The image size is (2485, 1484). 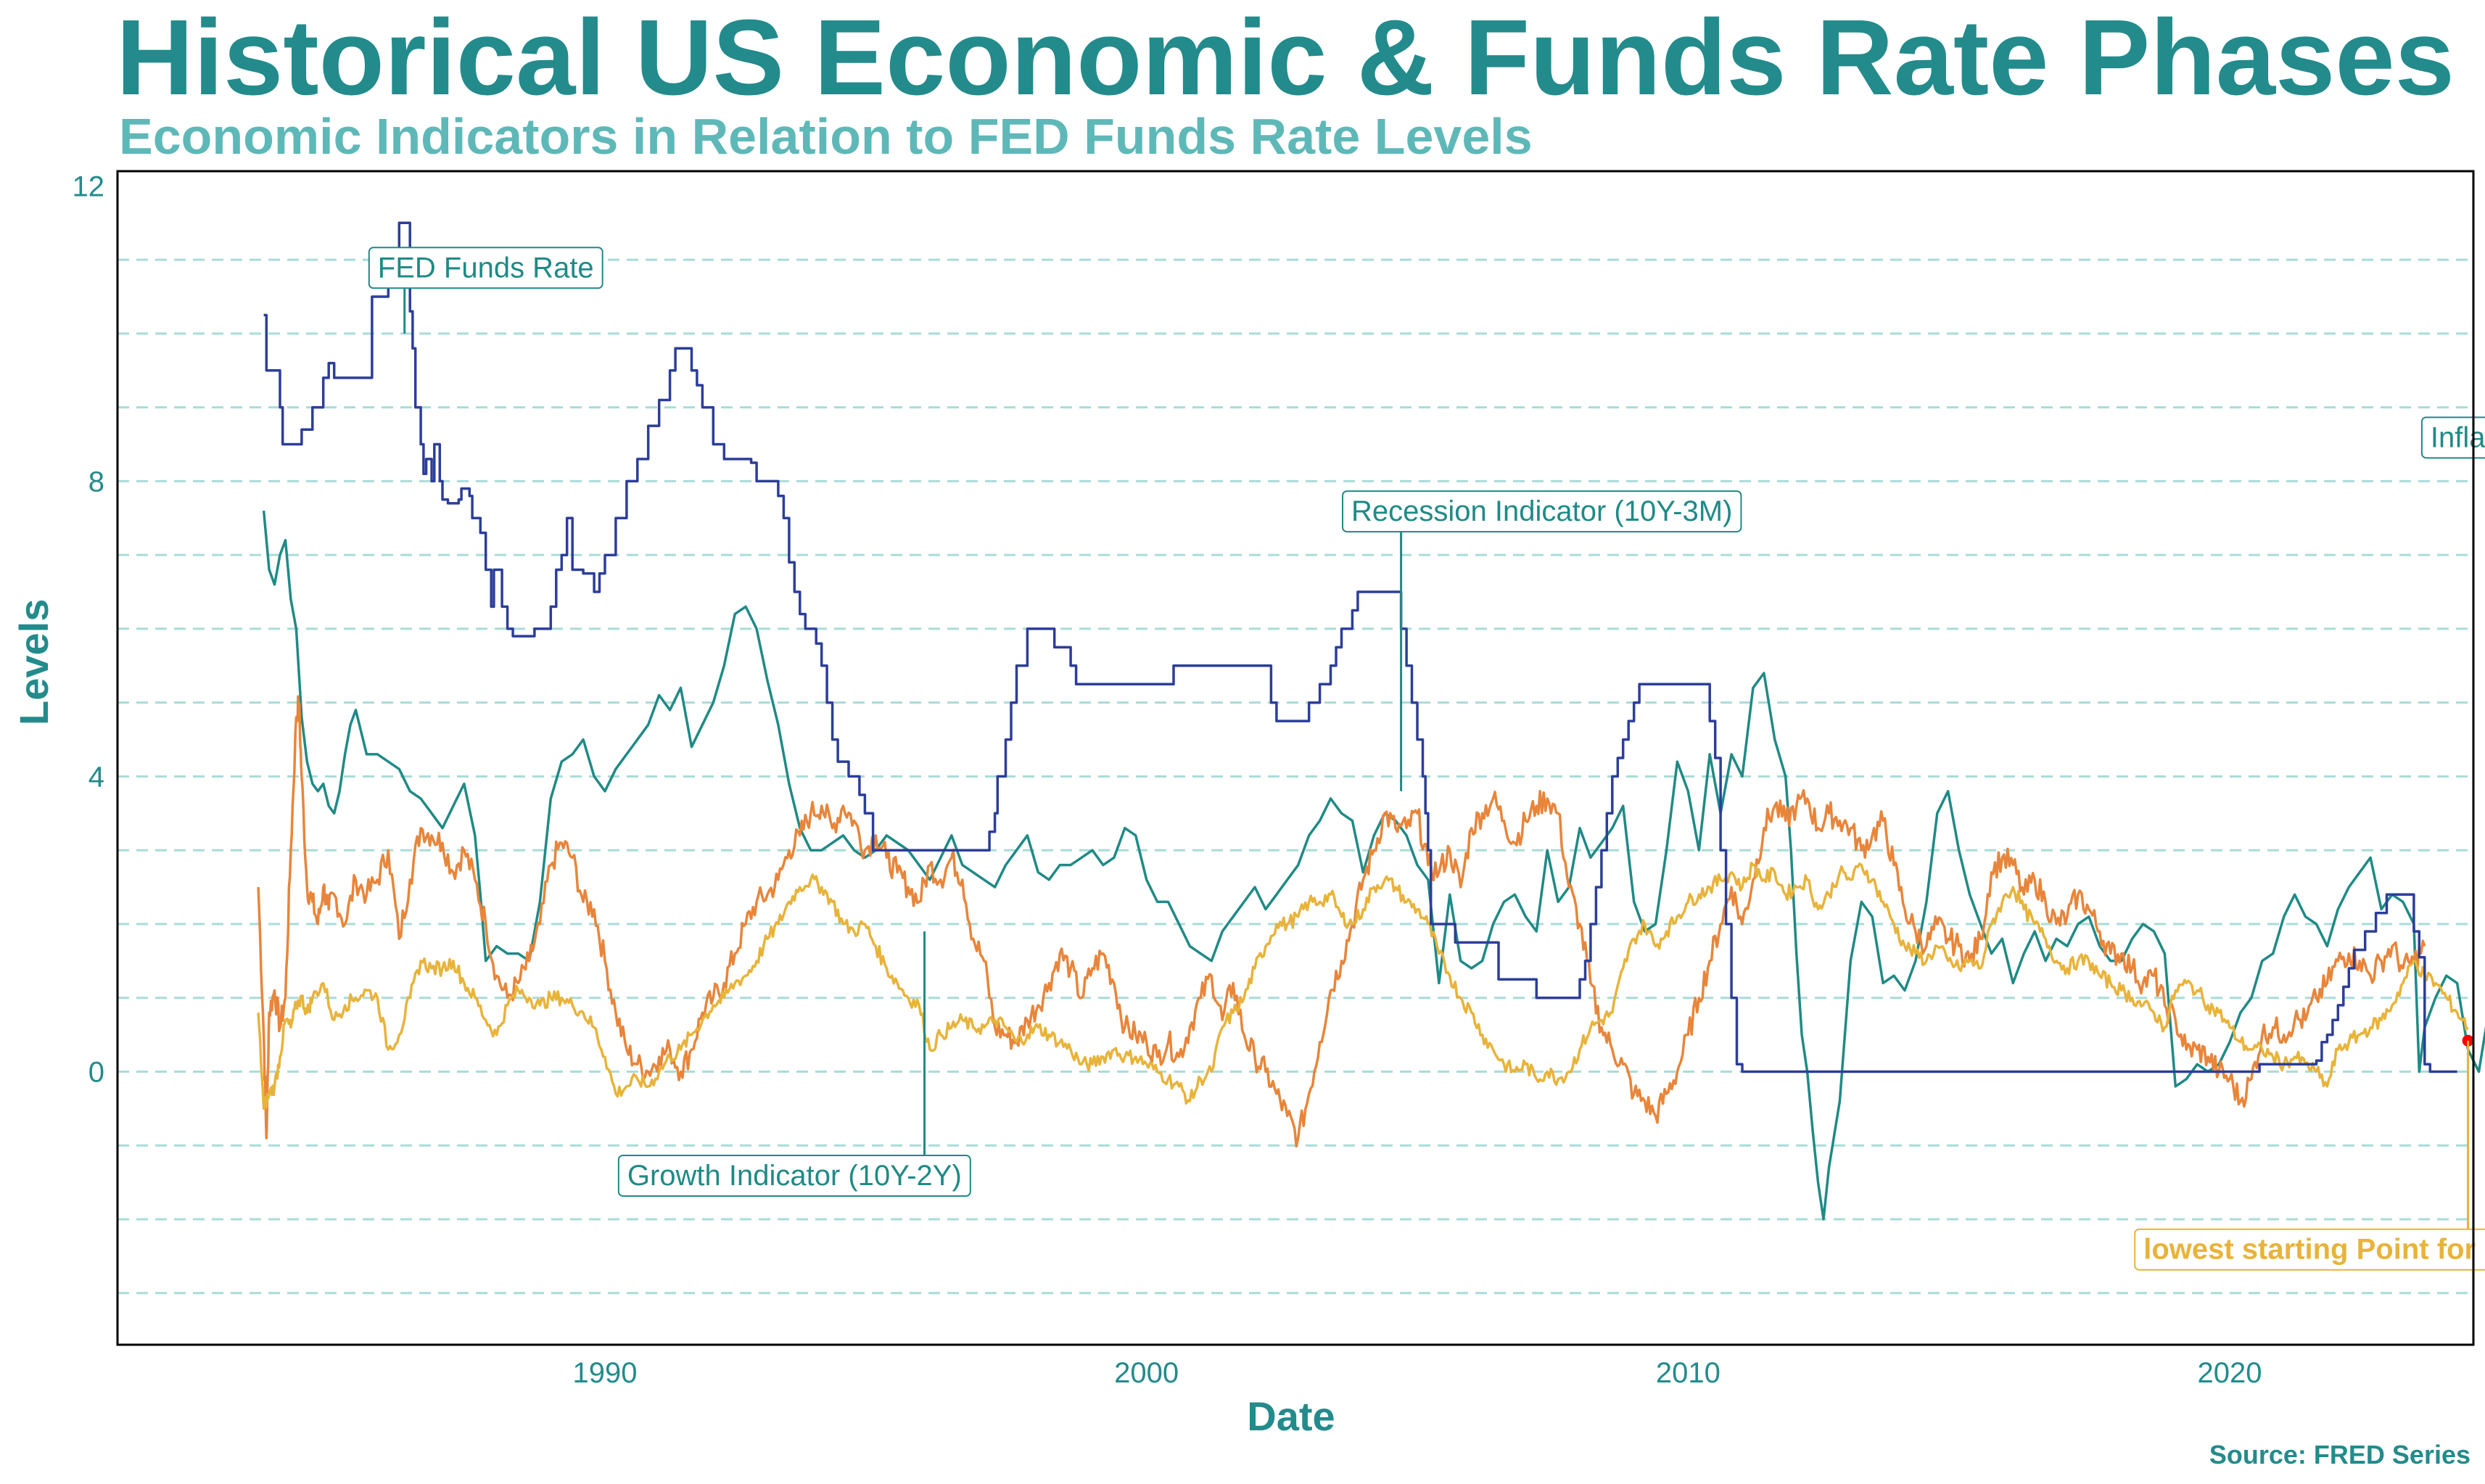 I want to click on annotation: Inflation Indicator YoY, so click(x=2452, y=438).